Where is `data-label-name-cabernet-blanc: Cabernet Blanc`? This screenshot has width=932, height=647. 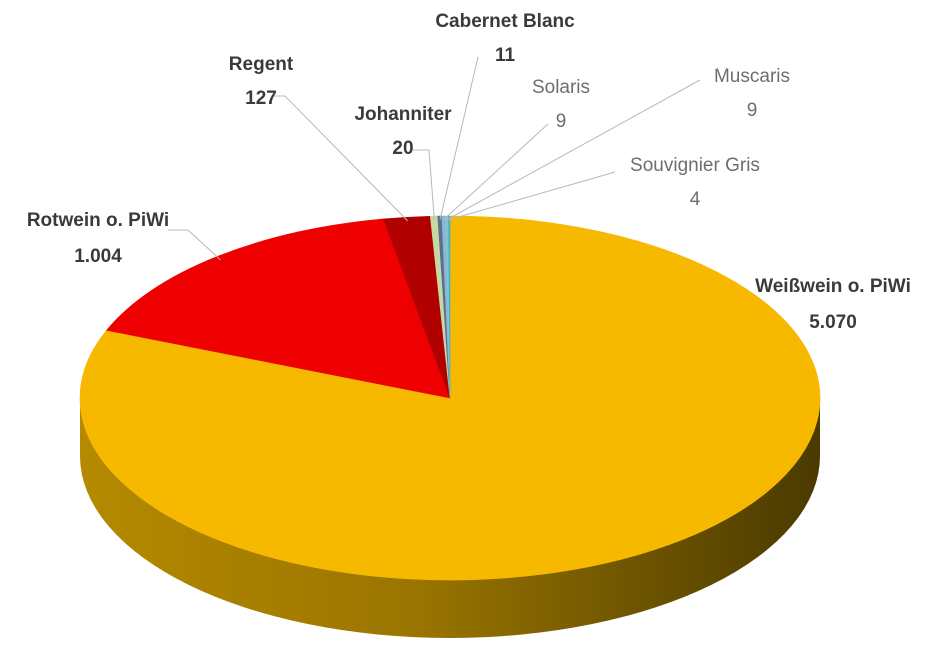
data-label-name-cabernet-blanc: Cabernet Blanc is located at coordinates (505, 21).